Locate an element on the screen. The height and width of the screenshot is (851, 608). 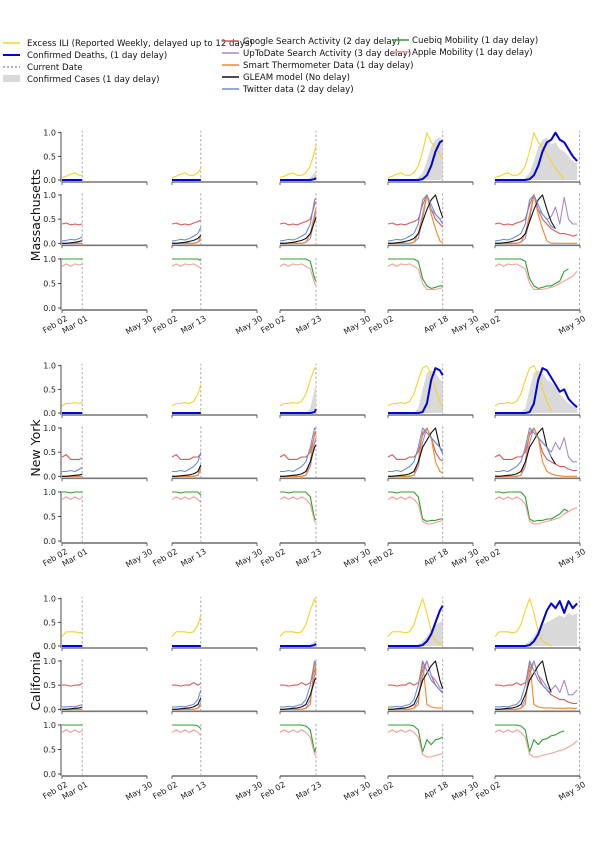
subplot-column: Feb 02 May 30 is located at coordinates (530, 233).